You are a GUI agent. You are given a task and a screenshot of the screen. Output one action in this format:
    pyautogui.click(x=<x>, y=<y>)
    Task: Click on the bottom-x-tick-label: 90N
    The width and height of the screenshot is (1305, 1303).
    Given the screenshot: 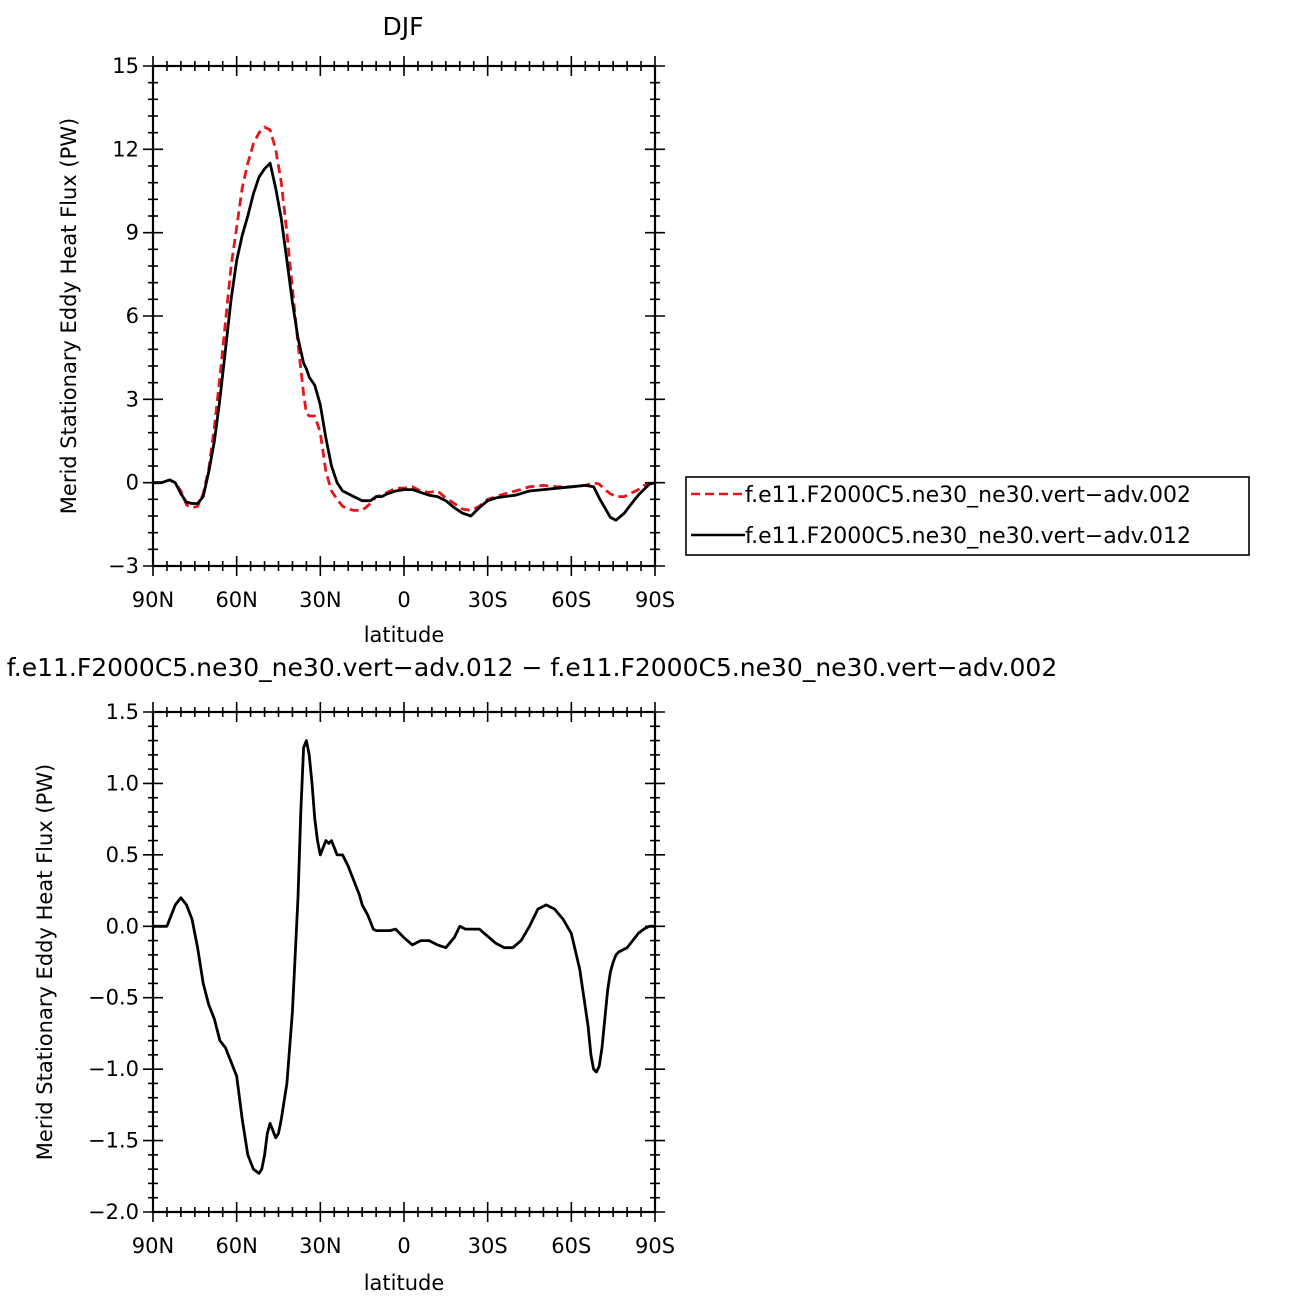 What is the action you would take?
    pyautogui.click(x=153, y=1246)
    